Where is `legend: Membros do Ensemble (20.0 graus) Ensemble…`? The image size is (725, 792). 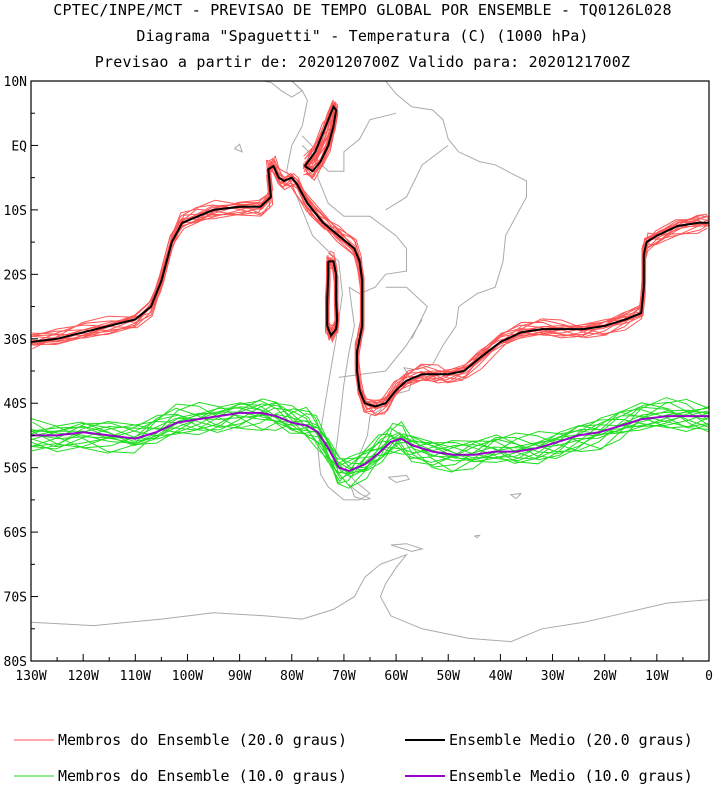
legend: Membros do Ensemble (20.0 graus) Ensemble… is located at coordinates (353, 758).